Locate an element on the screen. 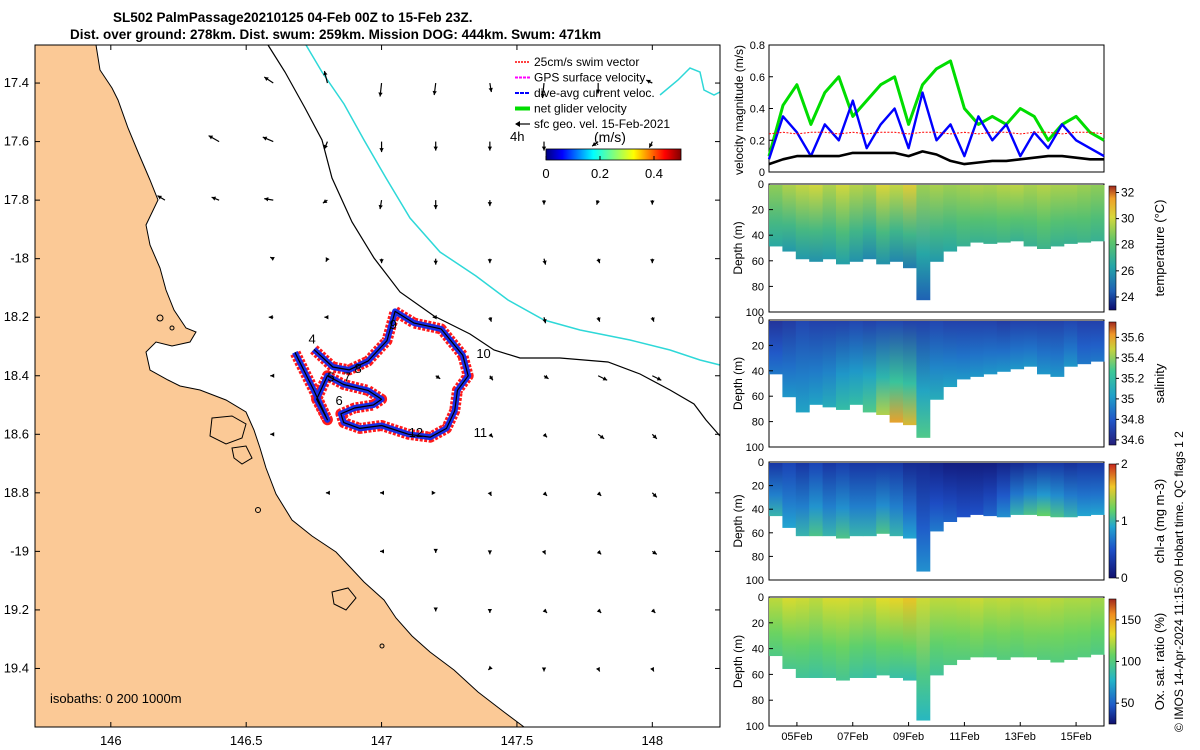 Image resolution: width=1200 pixels, height=750 pixels. legend-label: dive-avg current veloc. is located at coordinates (594, 93).